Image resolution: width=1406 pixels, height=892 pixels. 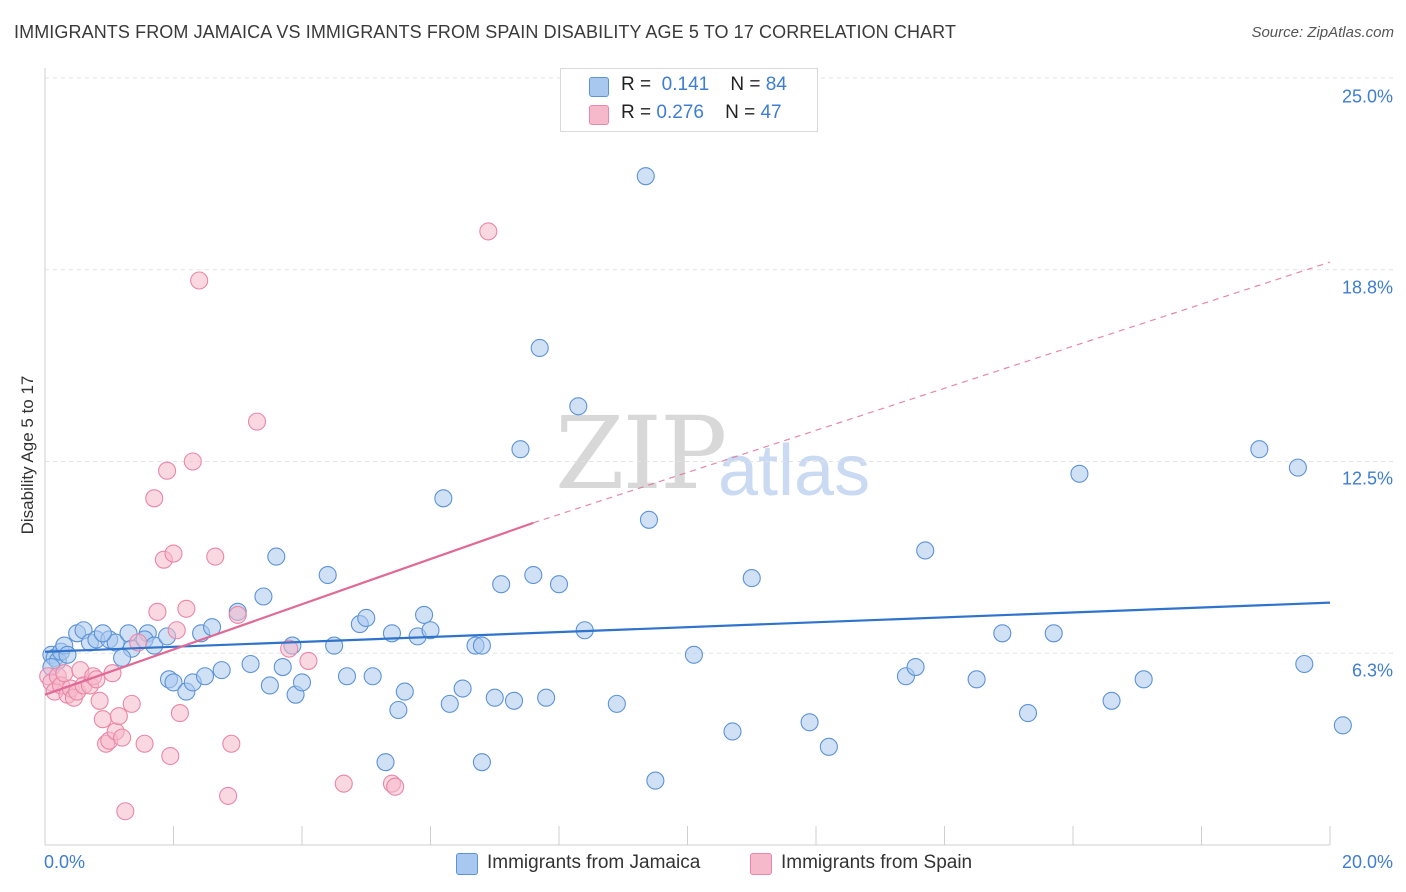 I want to click on legend-spain-label: Immigrants from Spain, so click(x=877, y=862).